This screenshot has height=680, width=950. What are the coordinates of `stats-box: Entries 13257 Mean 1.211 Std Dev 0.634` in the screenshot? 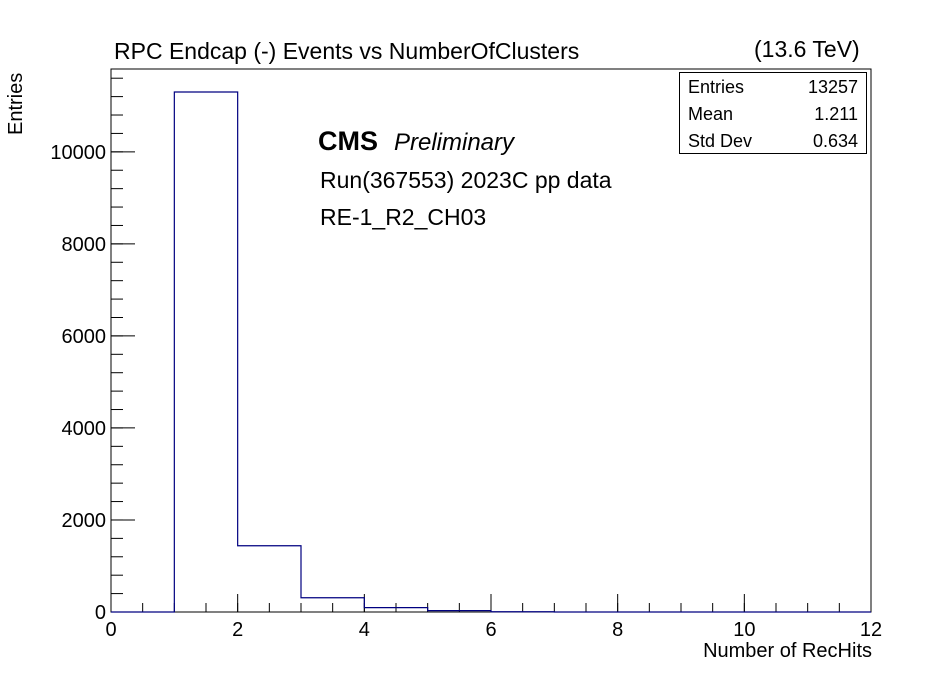 It's located at (773, 113).